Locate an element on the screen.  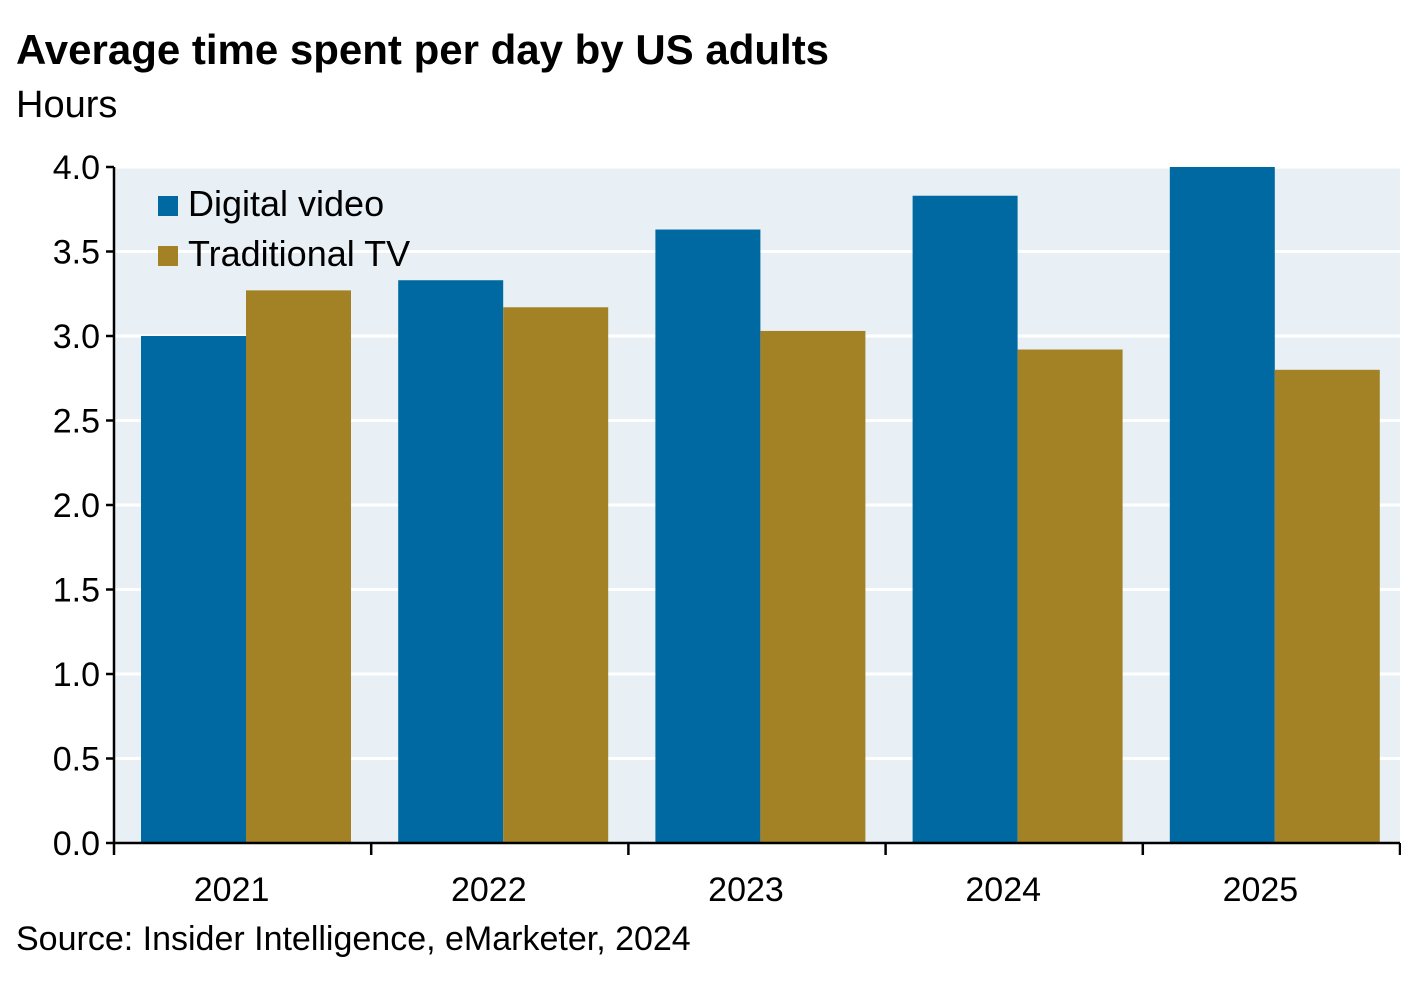
y-tick-label: 4.0 is located at coordinates (76, 168).